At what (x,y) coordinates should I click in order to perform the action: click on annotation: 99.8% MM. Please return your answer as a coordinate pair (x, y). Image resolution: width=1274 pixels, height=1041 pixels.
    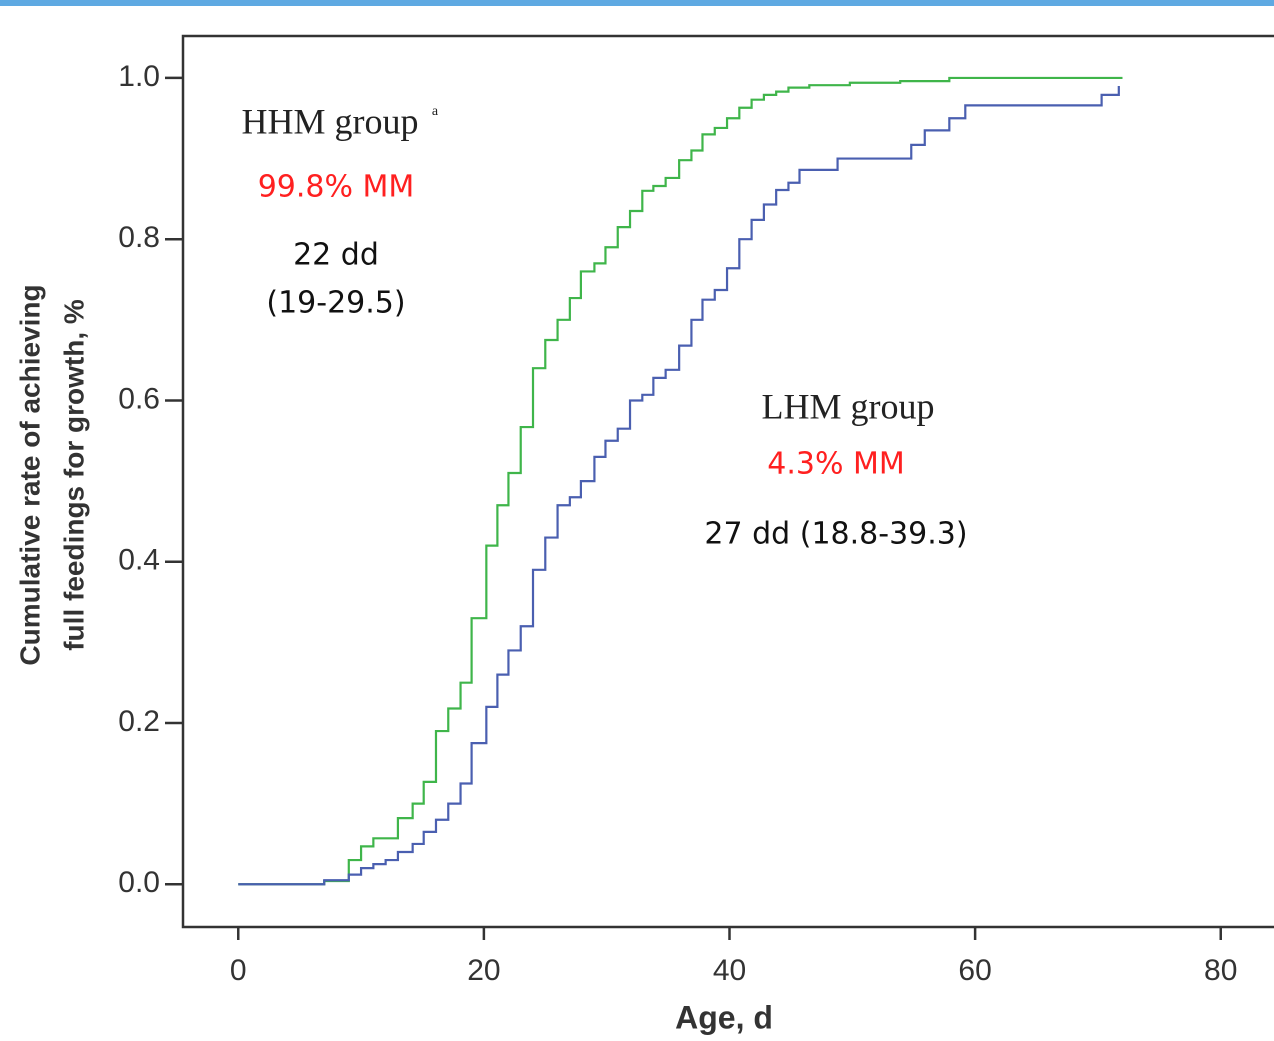
    Looking at the image, I should click on (336, 187).